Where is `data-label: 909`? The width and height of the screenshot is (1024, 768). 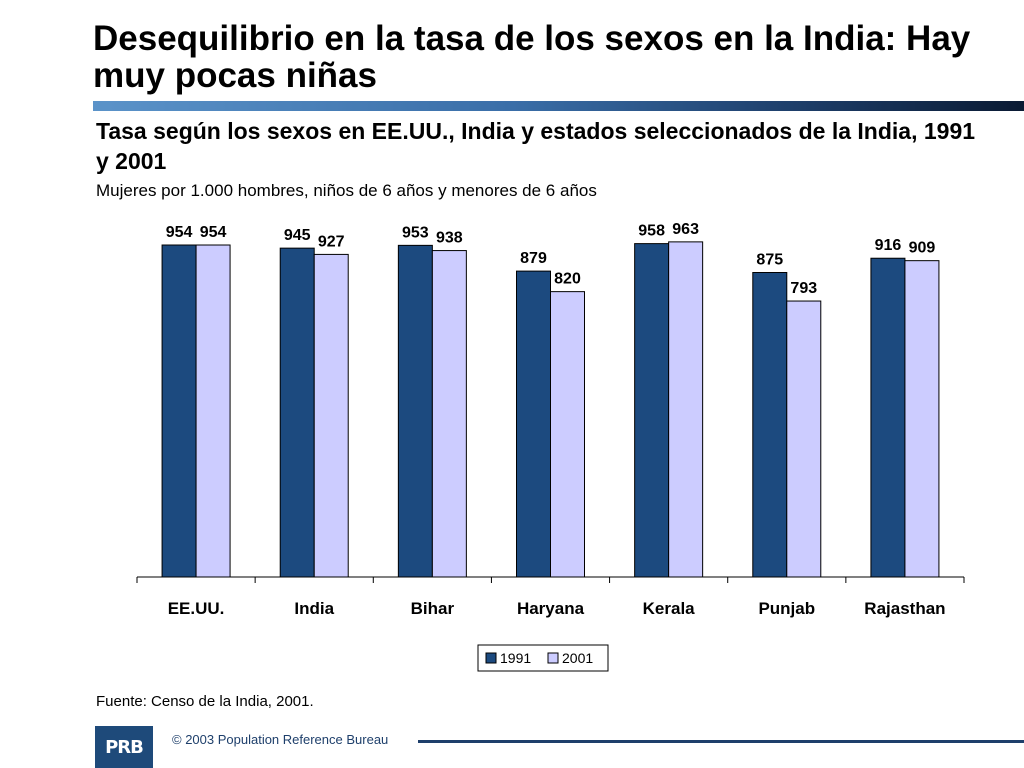
data-label: 909 is located at coordinates (922, 248).